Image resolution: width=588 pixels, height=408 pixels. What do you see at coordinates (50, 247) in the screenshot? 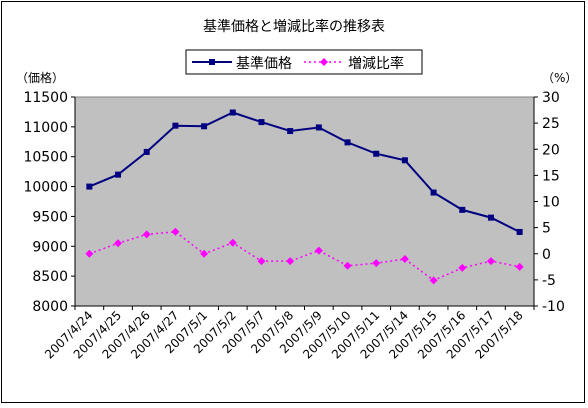
I see `left-axis-tick-label: 9000` at bounding box center [50, 247].